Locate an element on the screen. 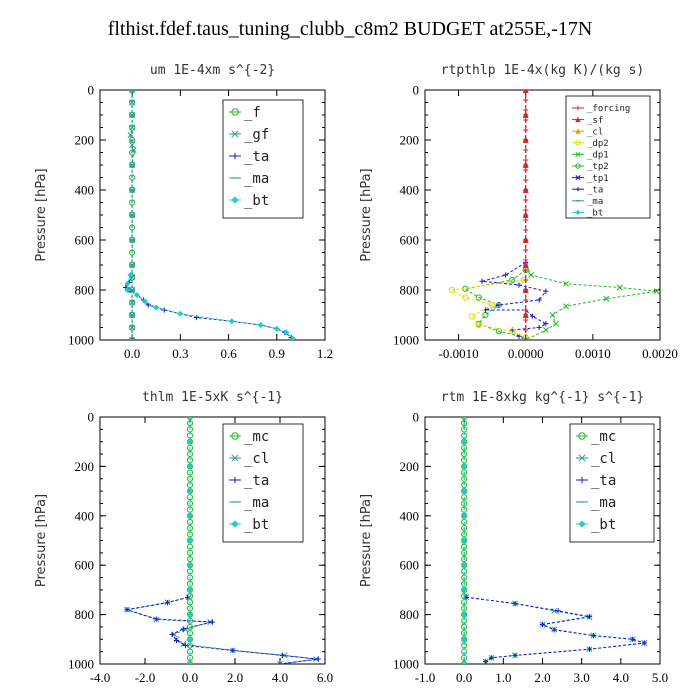  legend-entry: _mc is located at coordinates (596, 437).